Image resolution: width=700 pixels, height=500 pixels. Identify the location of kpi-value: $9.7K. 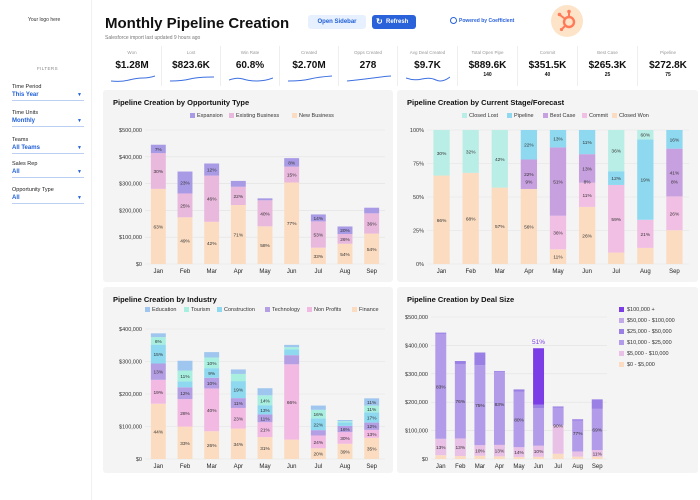
(427, 65).